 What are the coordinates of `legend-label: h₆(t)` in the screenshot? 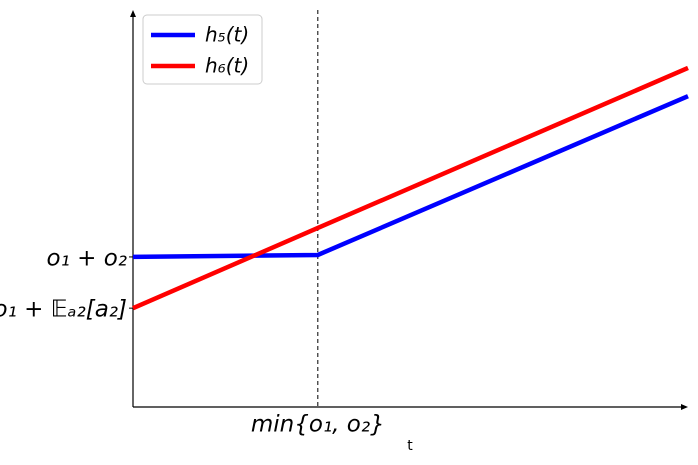 It's located at (227, 66).